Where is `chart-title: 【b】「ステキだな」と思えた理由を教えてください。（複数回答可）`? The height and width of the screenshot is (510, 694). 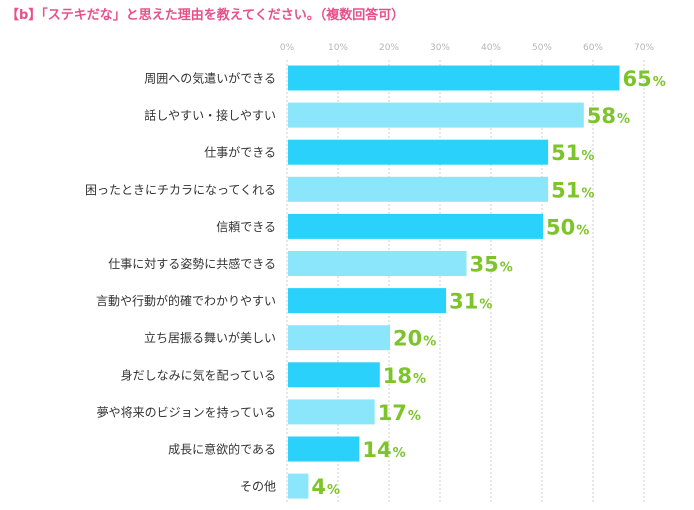 chart-title: 【b】「ステキだな」と思えた理由を教えてください。（複数回答可） is located at coordinates (205, 15).